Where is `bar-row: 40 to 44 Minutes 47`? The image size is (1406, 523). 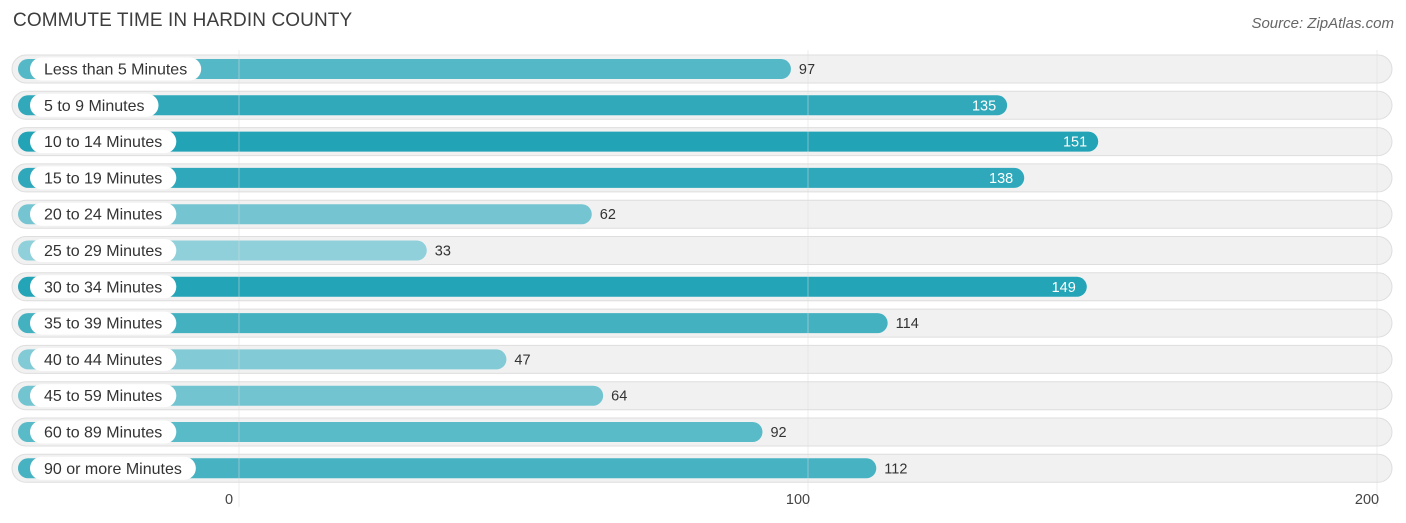
bar-row: 40 to 44 Minutes 47 is located at coordinates (702, 359).